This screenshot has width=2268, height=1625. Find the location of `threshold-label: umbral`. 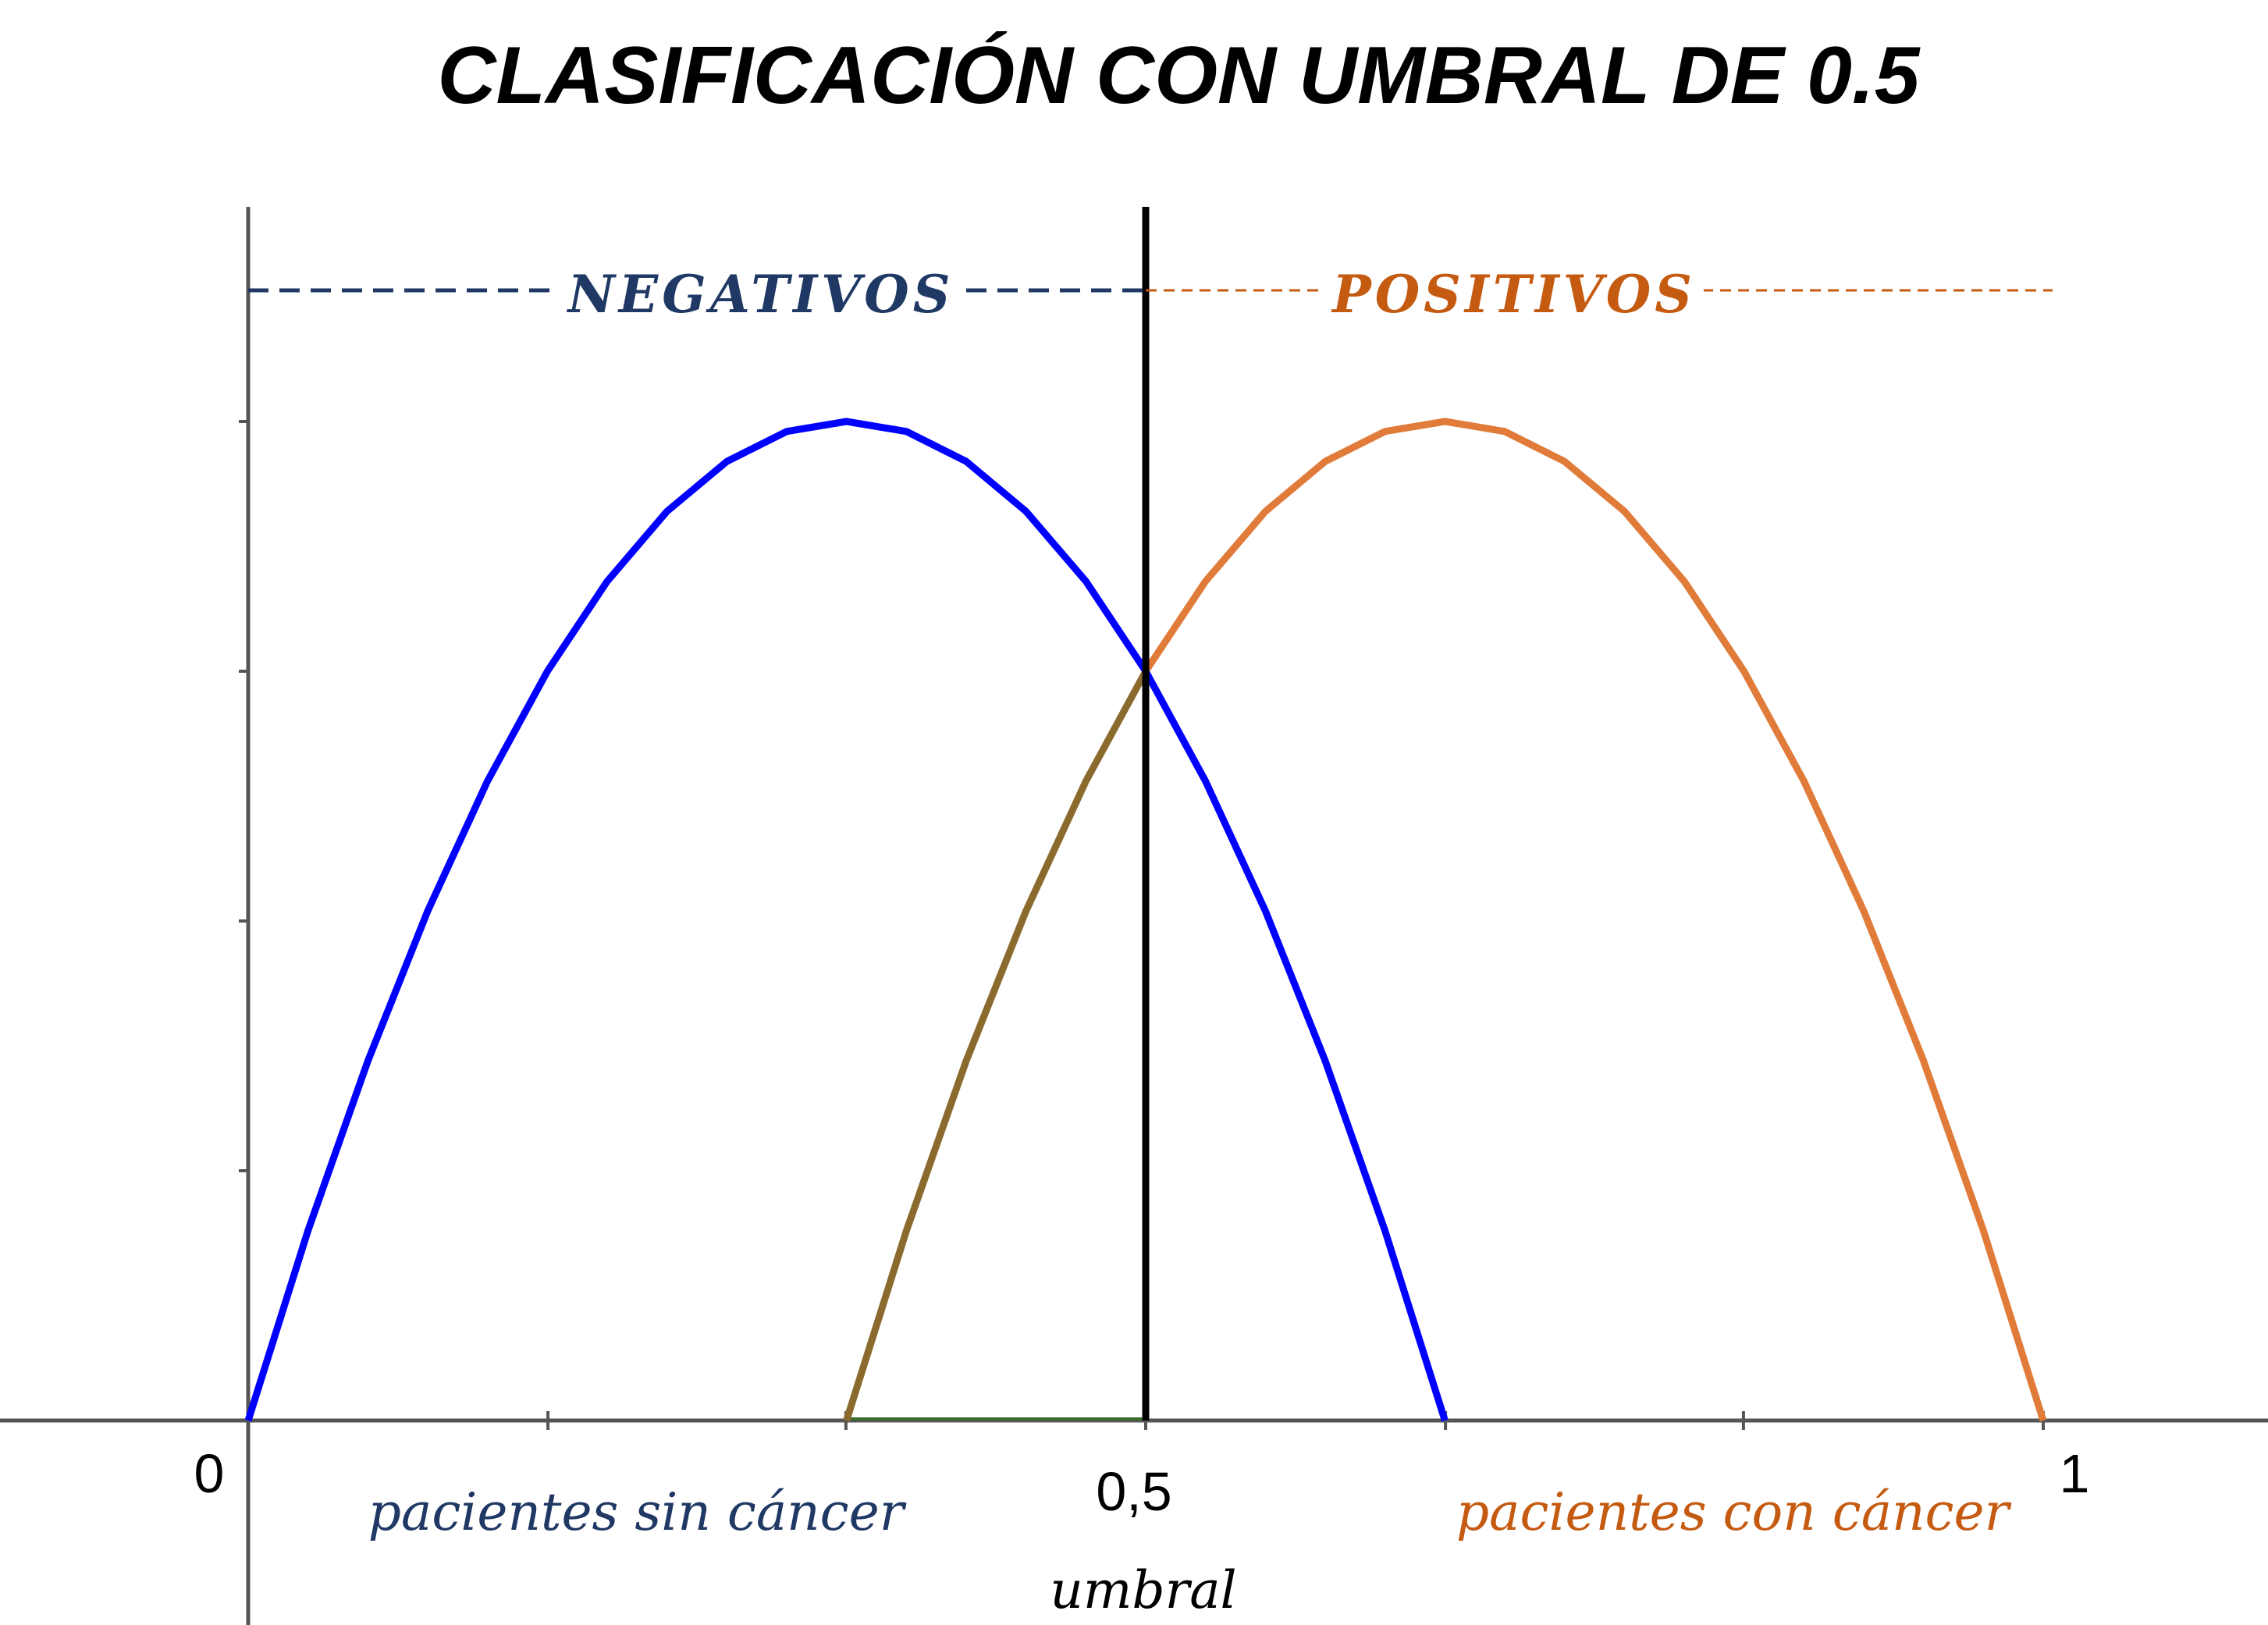

threshold-label: umbral is located at coordinates (1143, 1590).